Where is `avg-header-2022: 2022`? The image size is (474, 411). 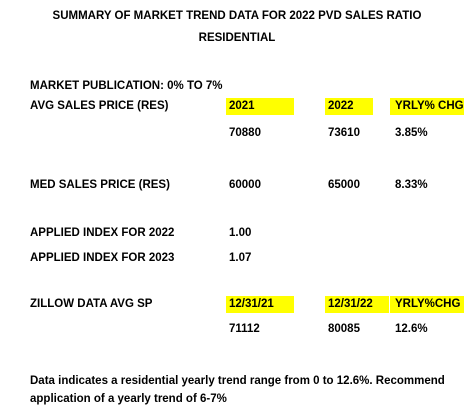 avg-header-2022: 2022 is located at coordinates (341, 106).